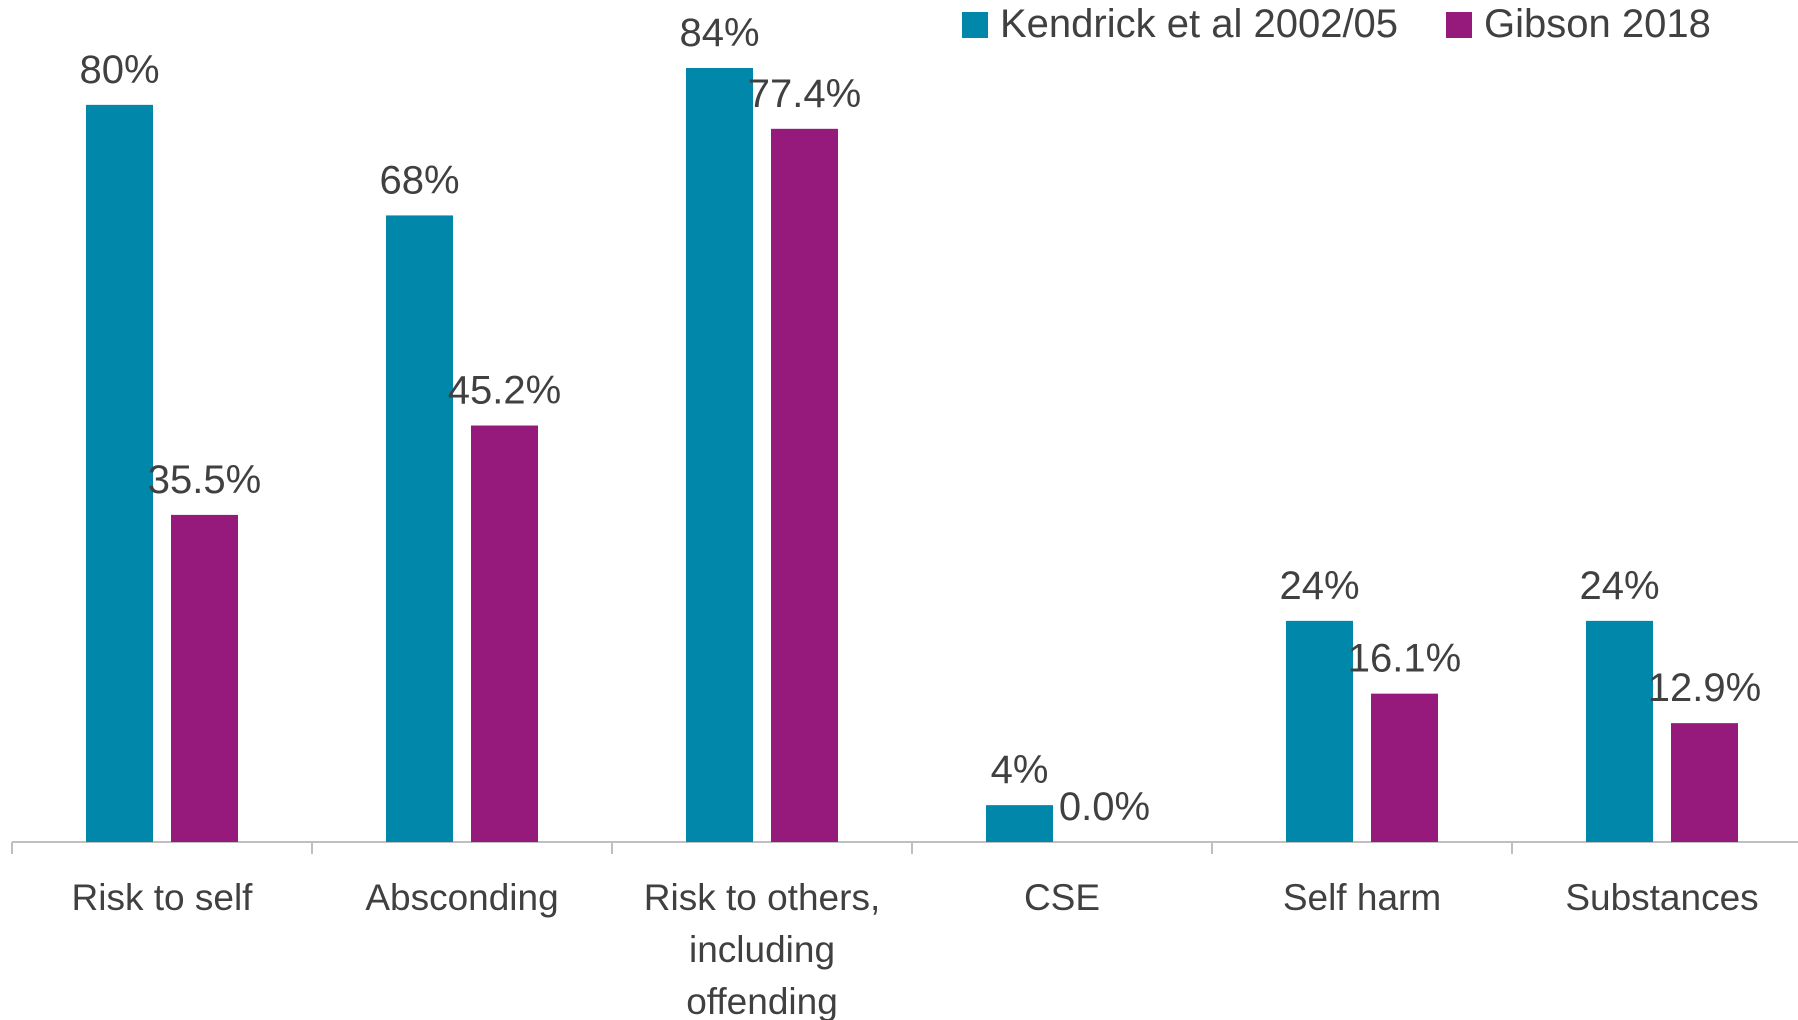  Describe the element at coordinates (1704, 688) in the screenshot. I see `data-label-gibson-5: 12.9%` at that location.